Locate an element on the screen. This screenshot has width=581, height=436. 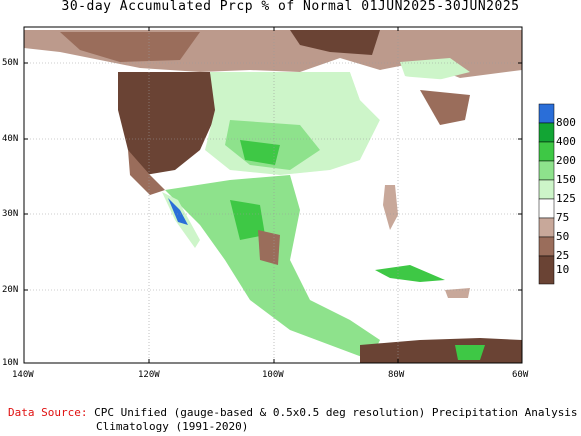
y-tick-label: 50N is located at coordinates (10, 63).